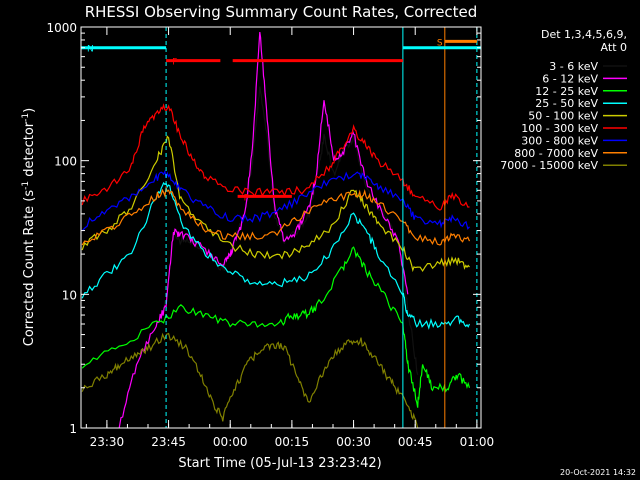 Image resolution: width=640 pixels, height=480 pixels. I want to click on flag-label-2: F, so click(246, 198).